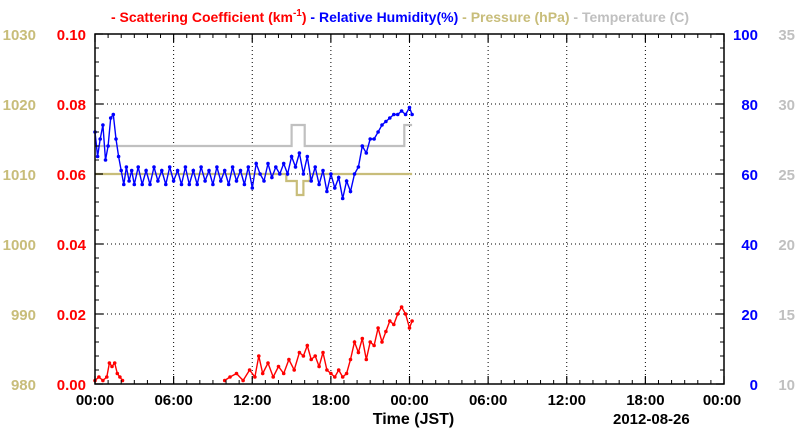 This screenshot has width=800, height=434. Describe the element at coordinates (71, 385) in the screenshot. I see `scattering-tick-label: 0.00` at that location.